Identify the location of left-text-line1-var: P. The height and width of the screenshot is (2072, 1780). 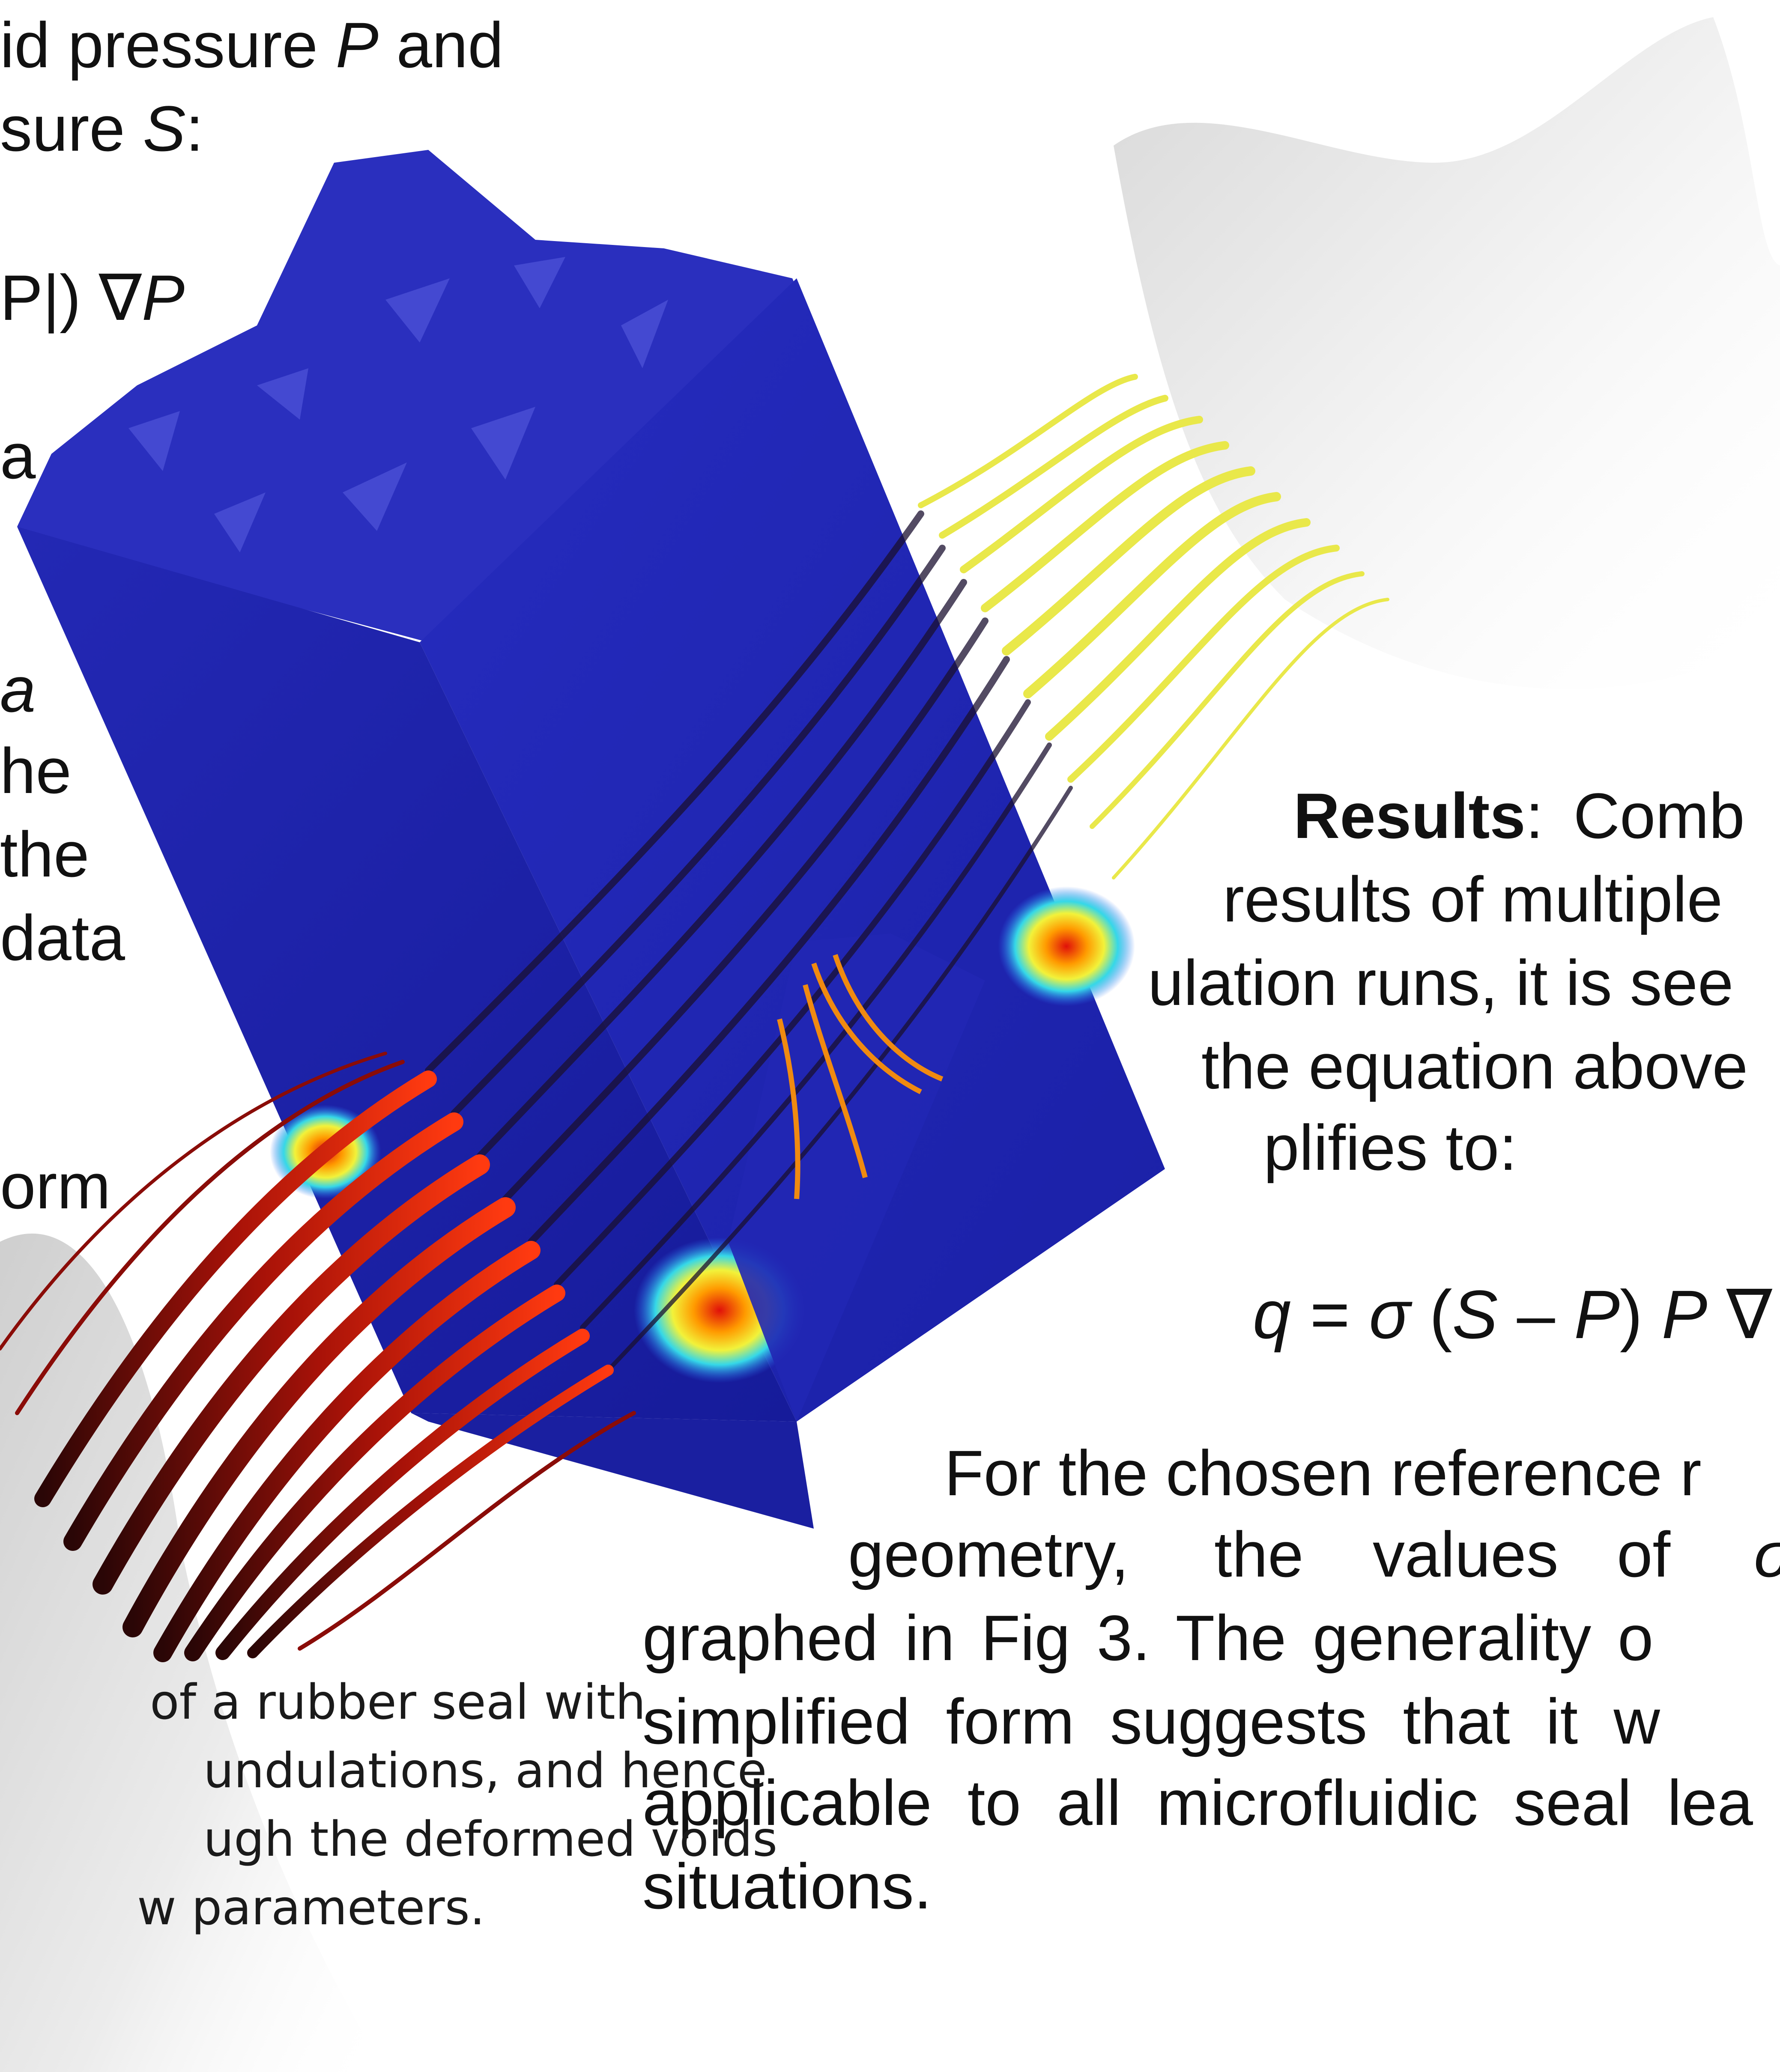
(357, 45).